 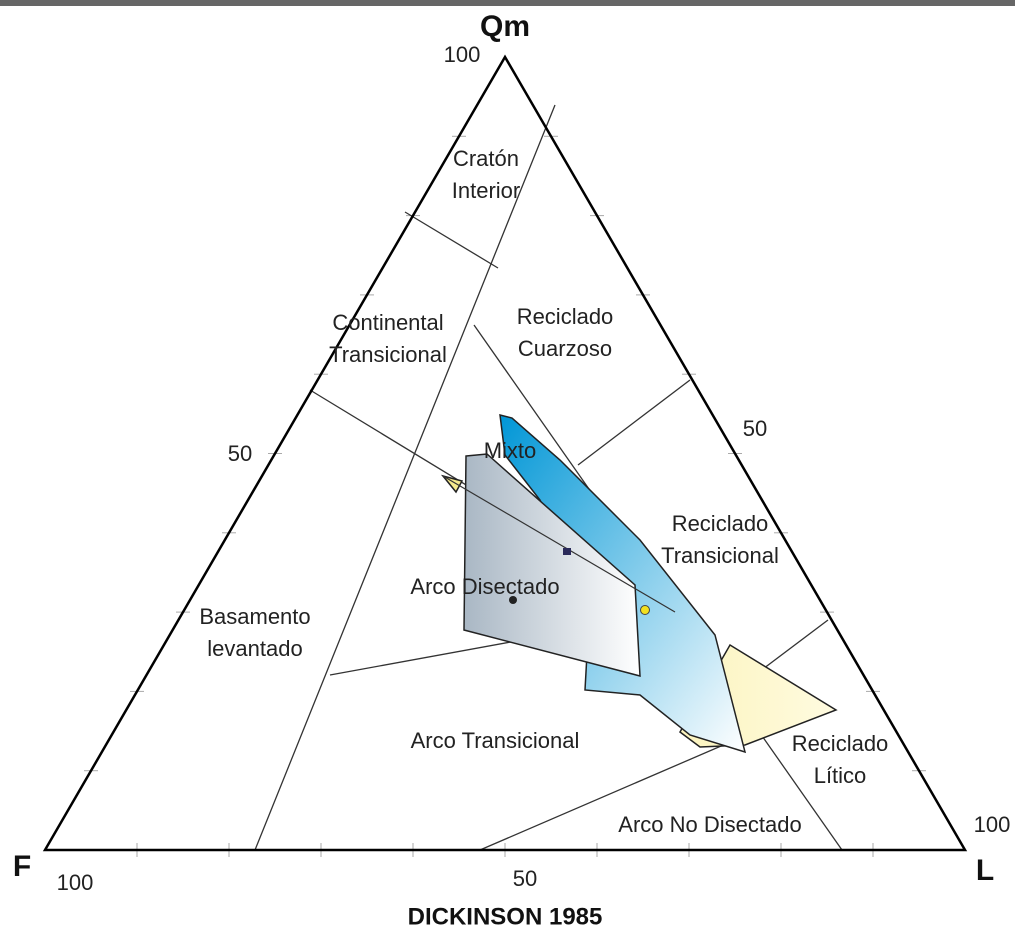 I want to click on region-label: Cuarzoso, so click(x=565, y=348).